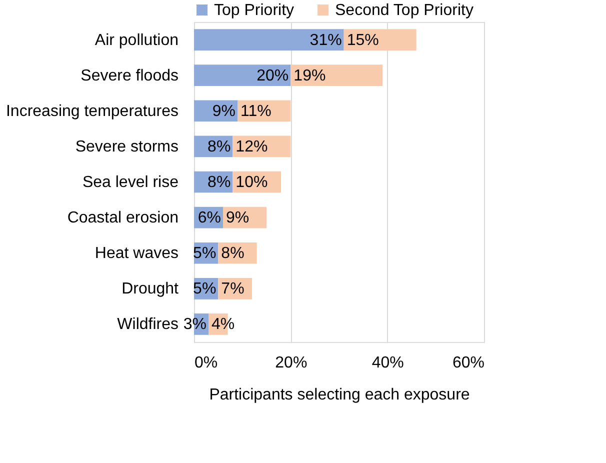 The height and width of the screenshot is (463, 606). I want to click on data-label: 7%, so click(232, 289).